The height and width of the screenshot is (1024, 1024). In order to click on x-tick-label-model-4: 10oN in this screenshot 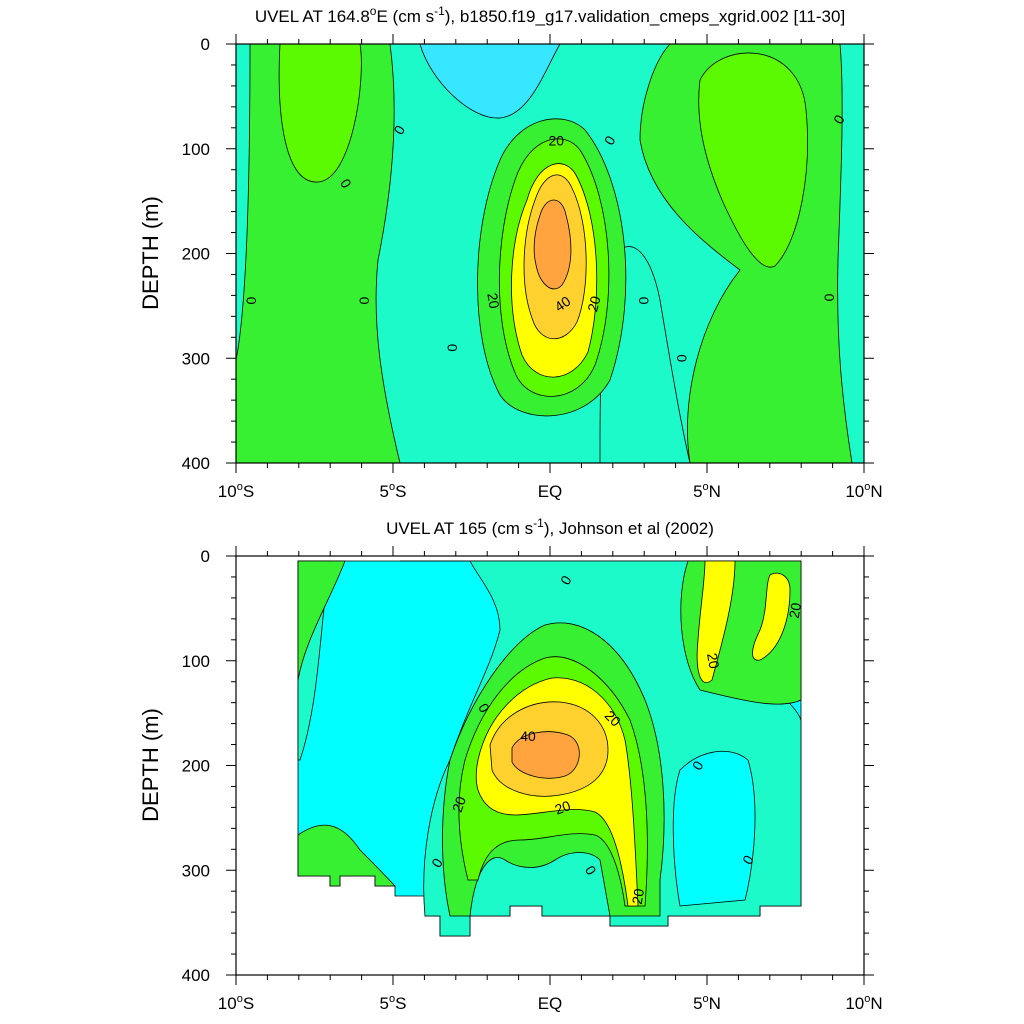, I will do `click(863, 491)`.